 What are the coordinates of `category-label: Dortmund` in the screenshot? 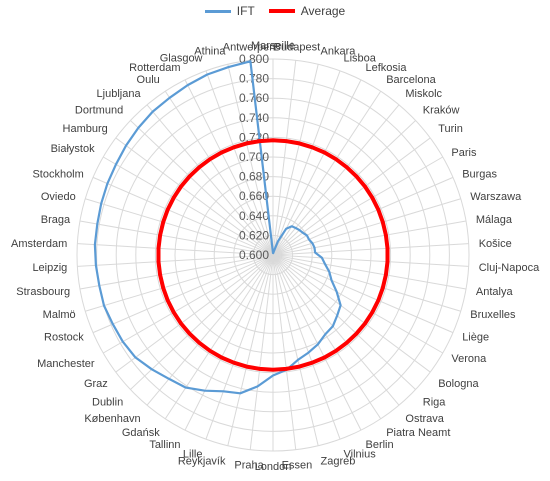 It's located at (99, 111).